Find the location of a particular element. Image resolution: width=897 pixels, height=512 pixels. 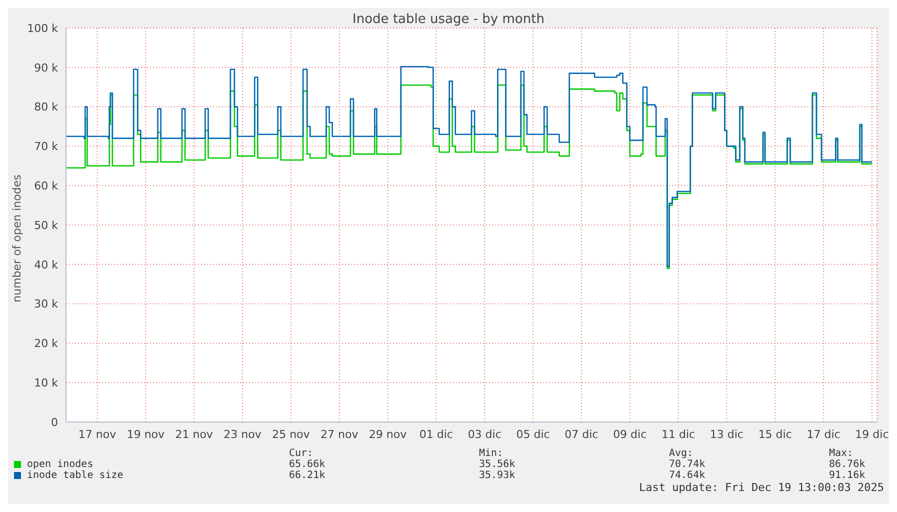

x-tick-label: 23 nov is located at coordinates (243, 434).